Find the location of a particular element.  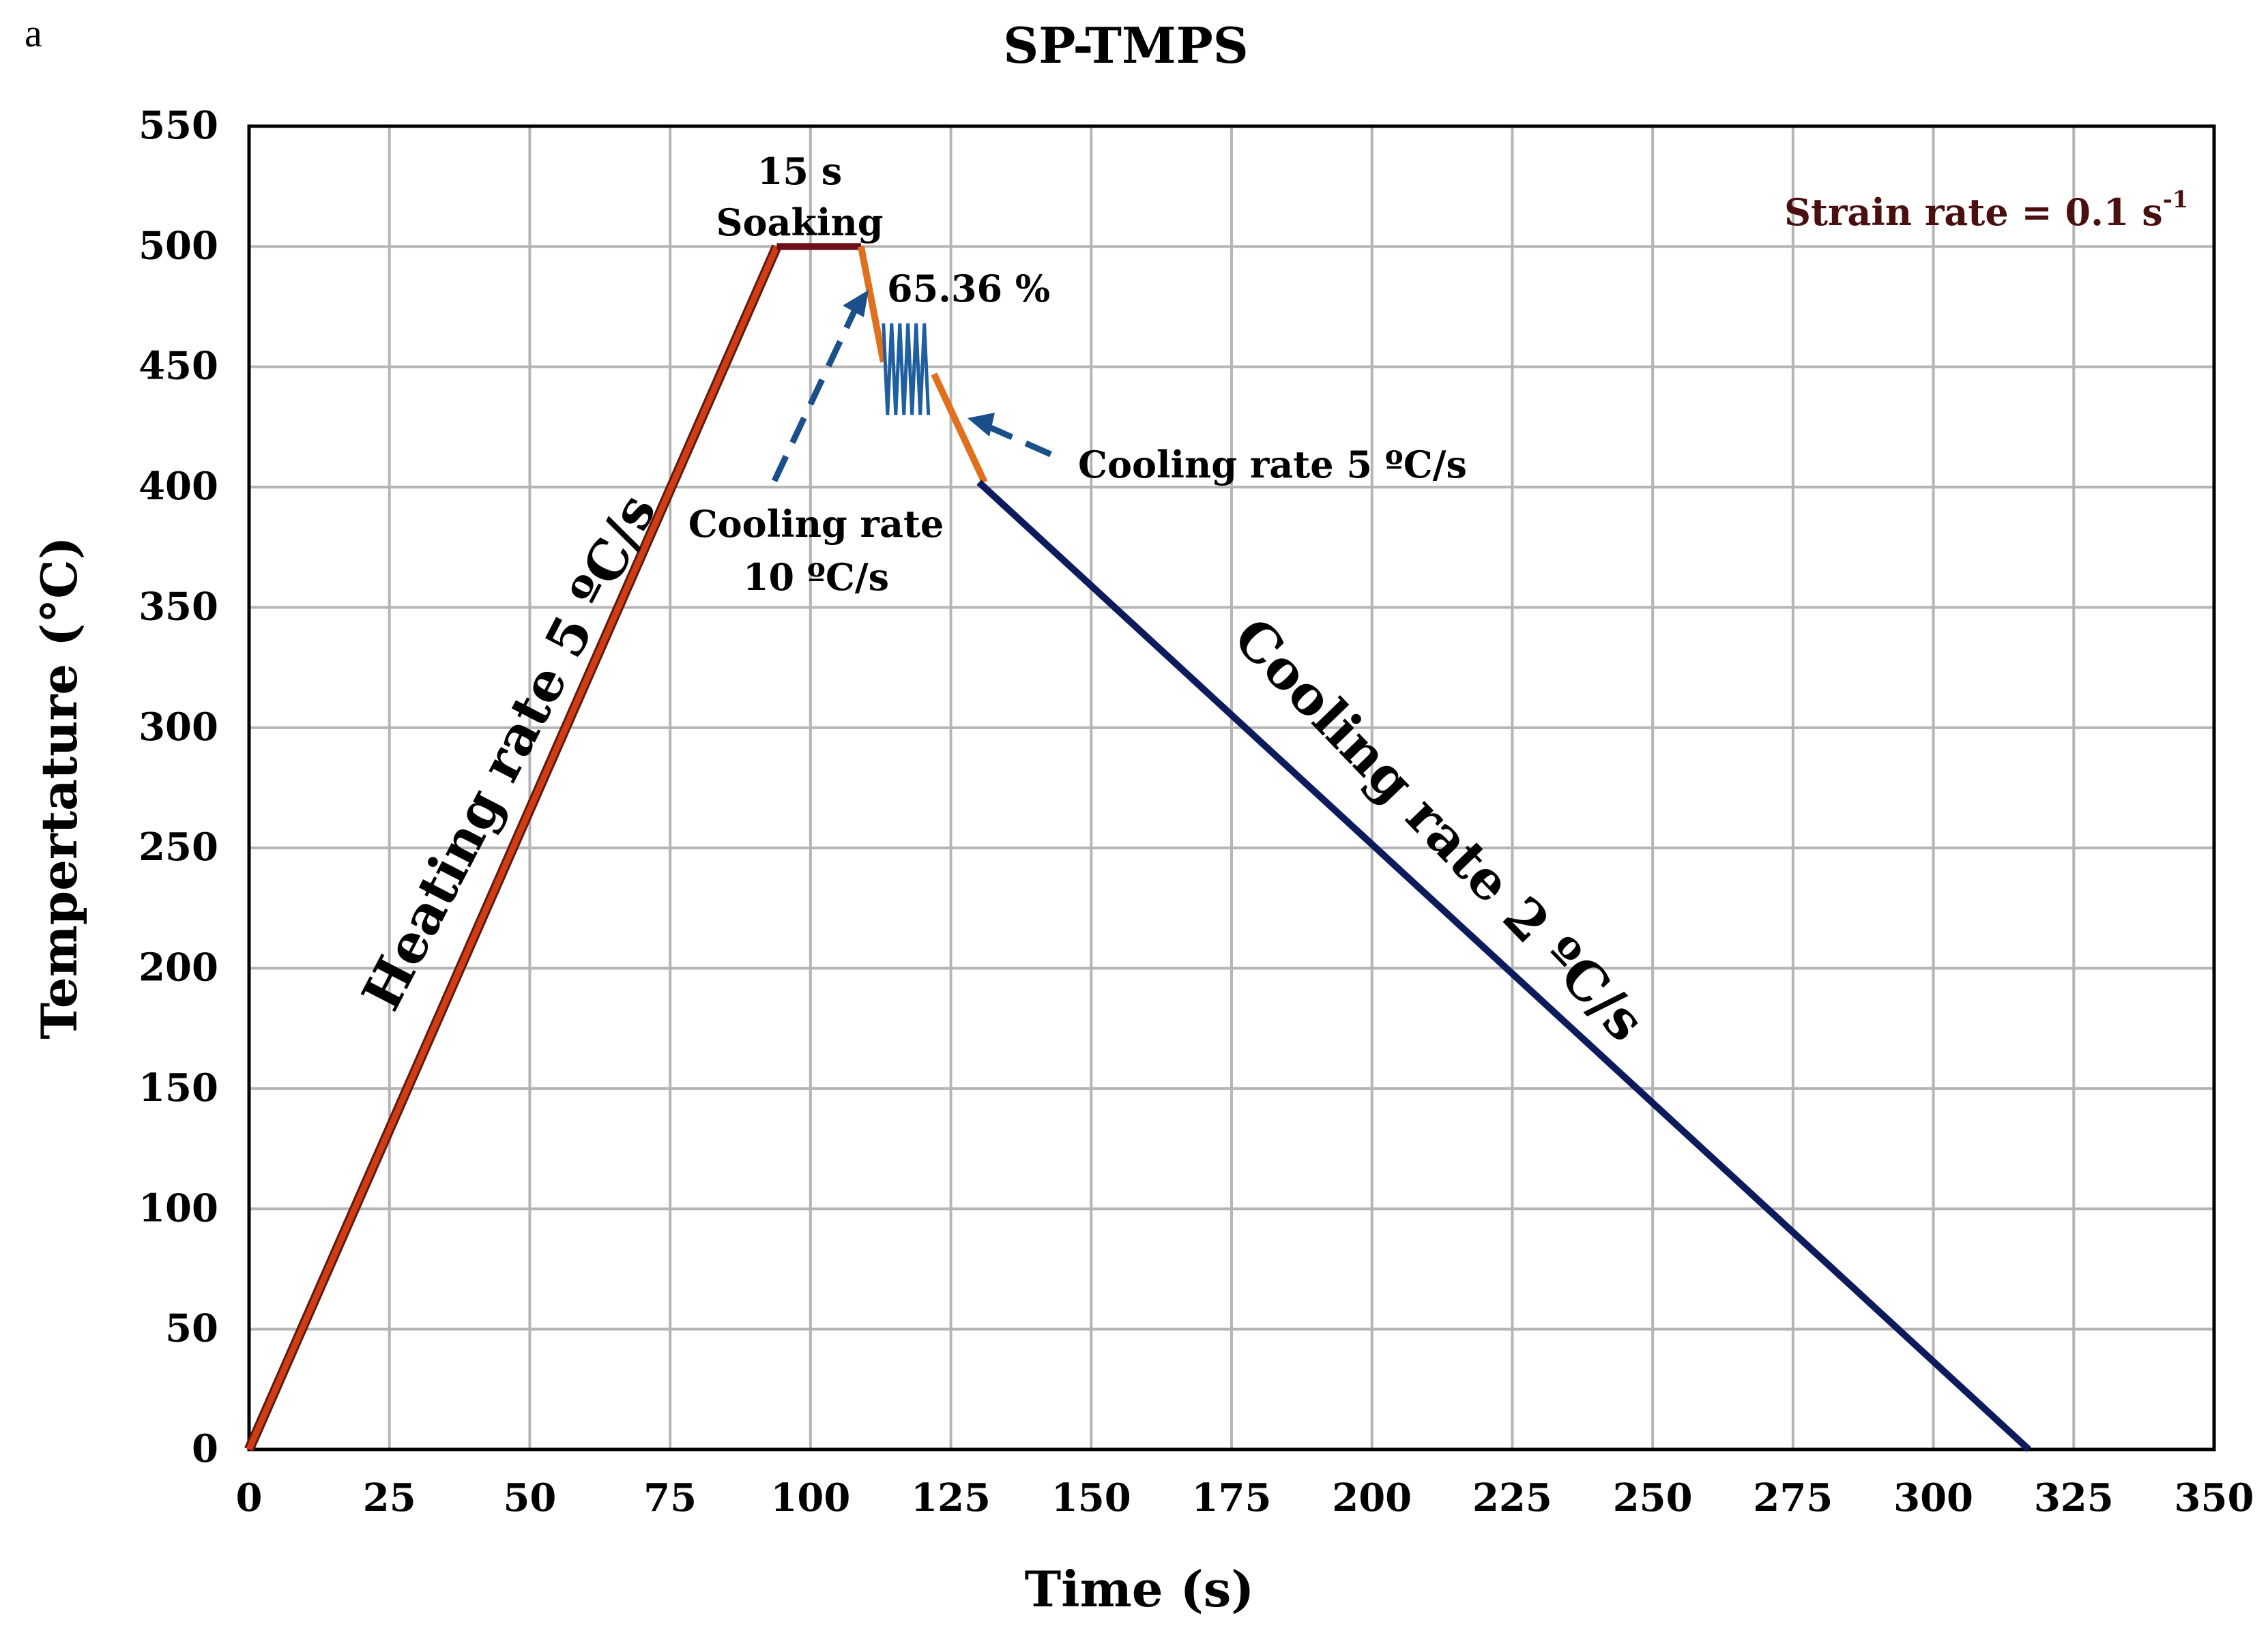

x-tick-label: 150 is located at coordinates (1091, 1497).